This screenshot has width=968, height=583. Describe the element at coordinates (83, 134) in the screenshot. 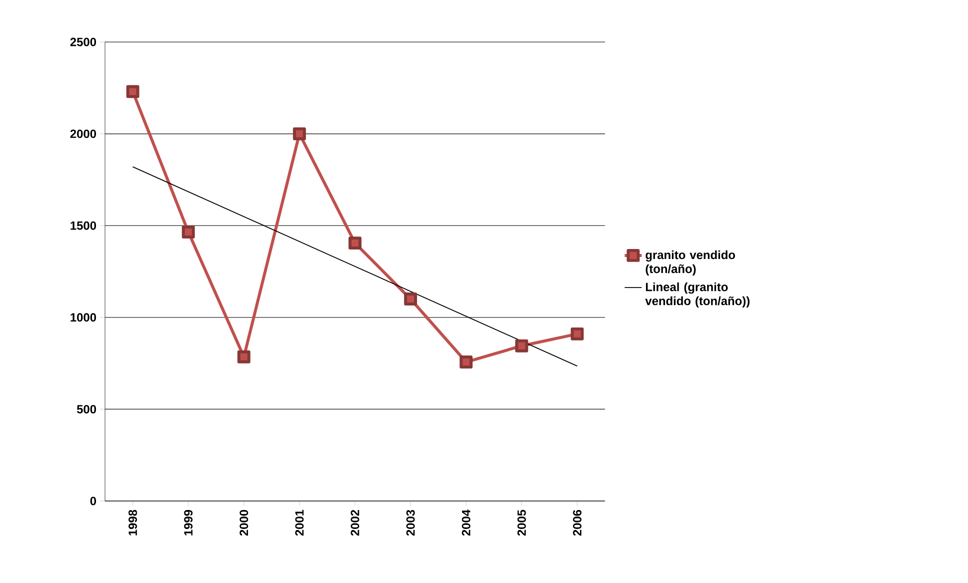

I see `y-tick-label: 2000` at that location.